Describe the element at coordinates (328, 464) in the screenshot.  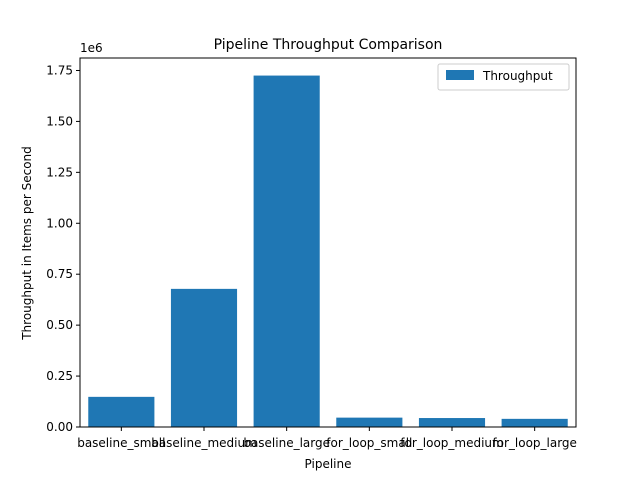
I see `x-axis-label: Pipeline` at that location.